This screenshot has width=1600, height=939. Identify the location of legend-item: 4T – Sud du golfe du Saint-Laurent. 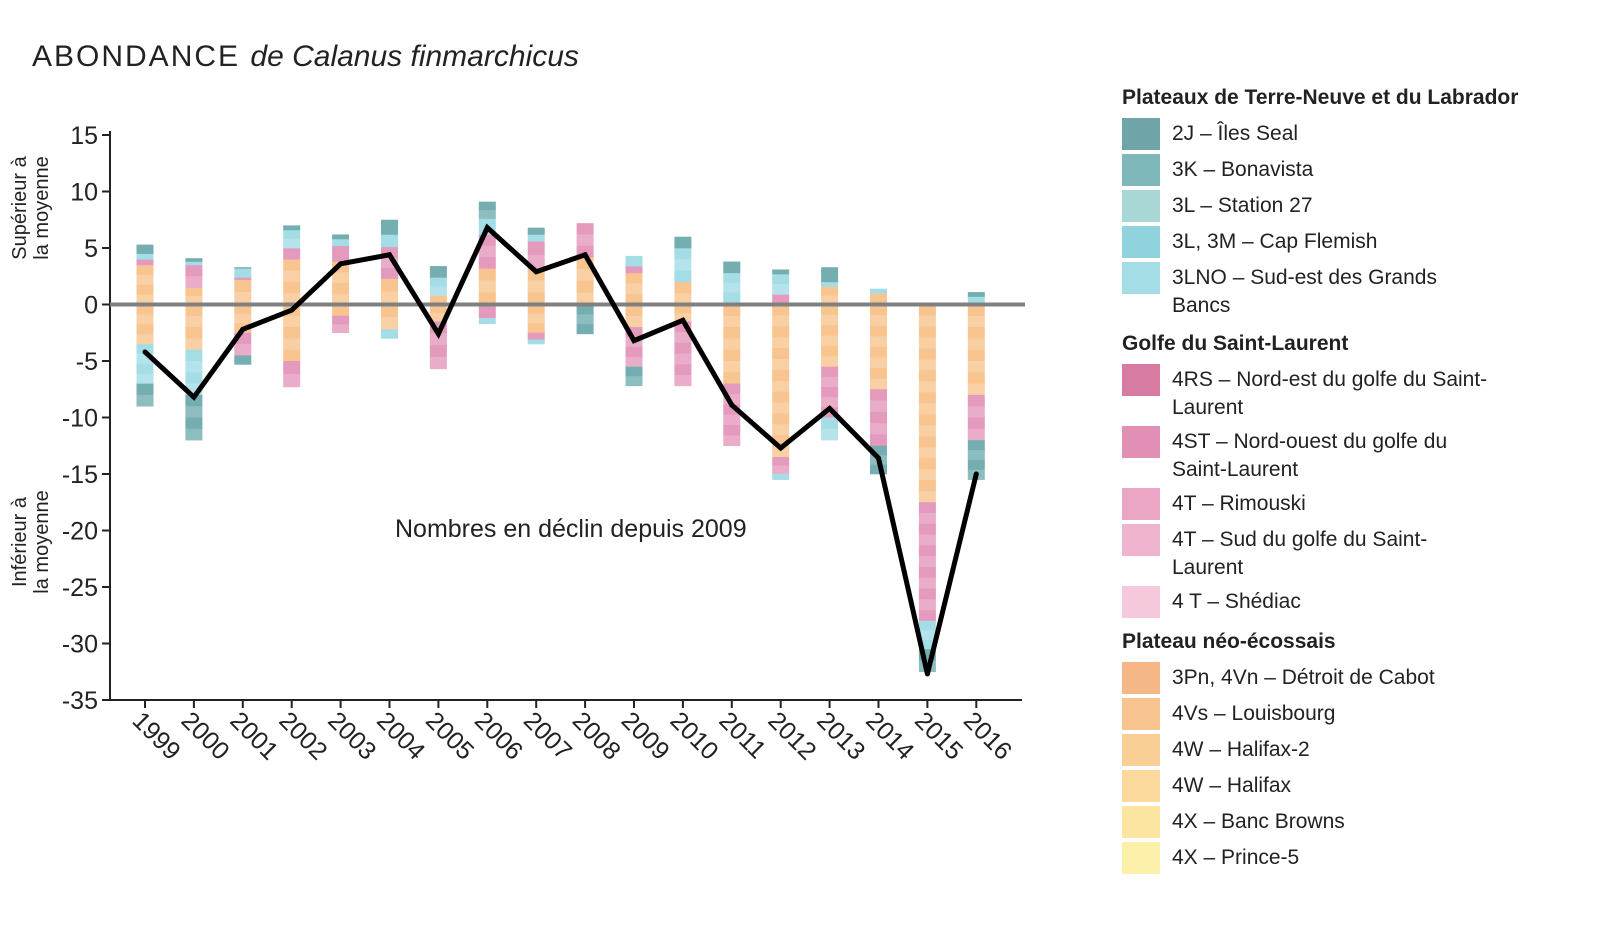
(1357, 553).